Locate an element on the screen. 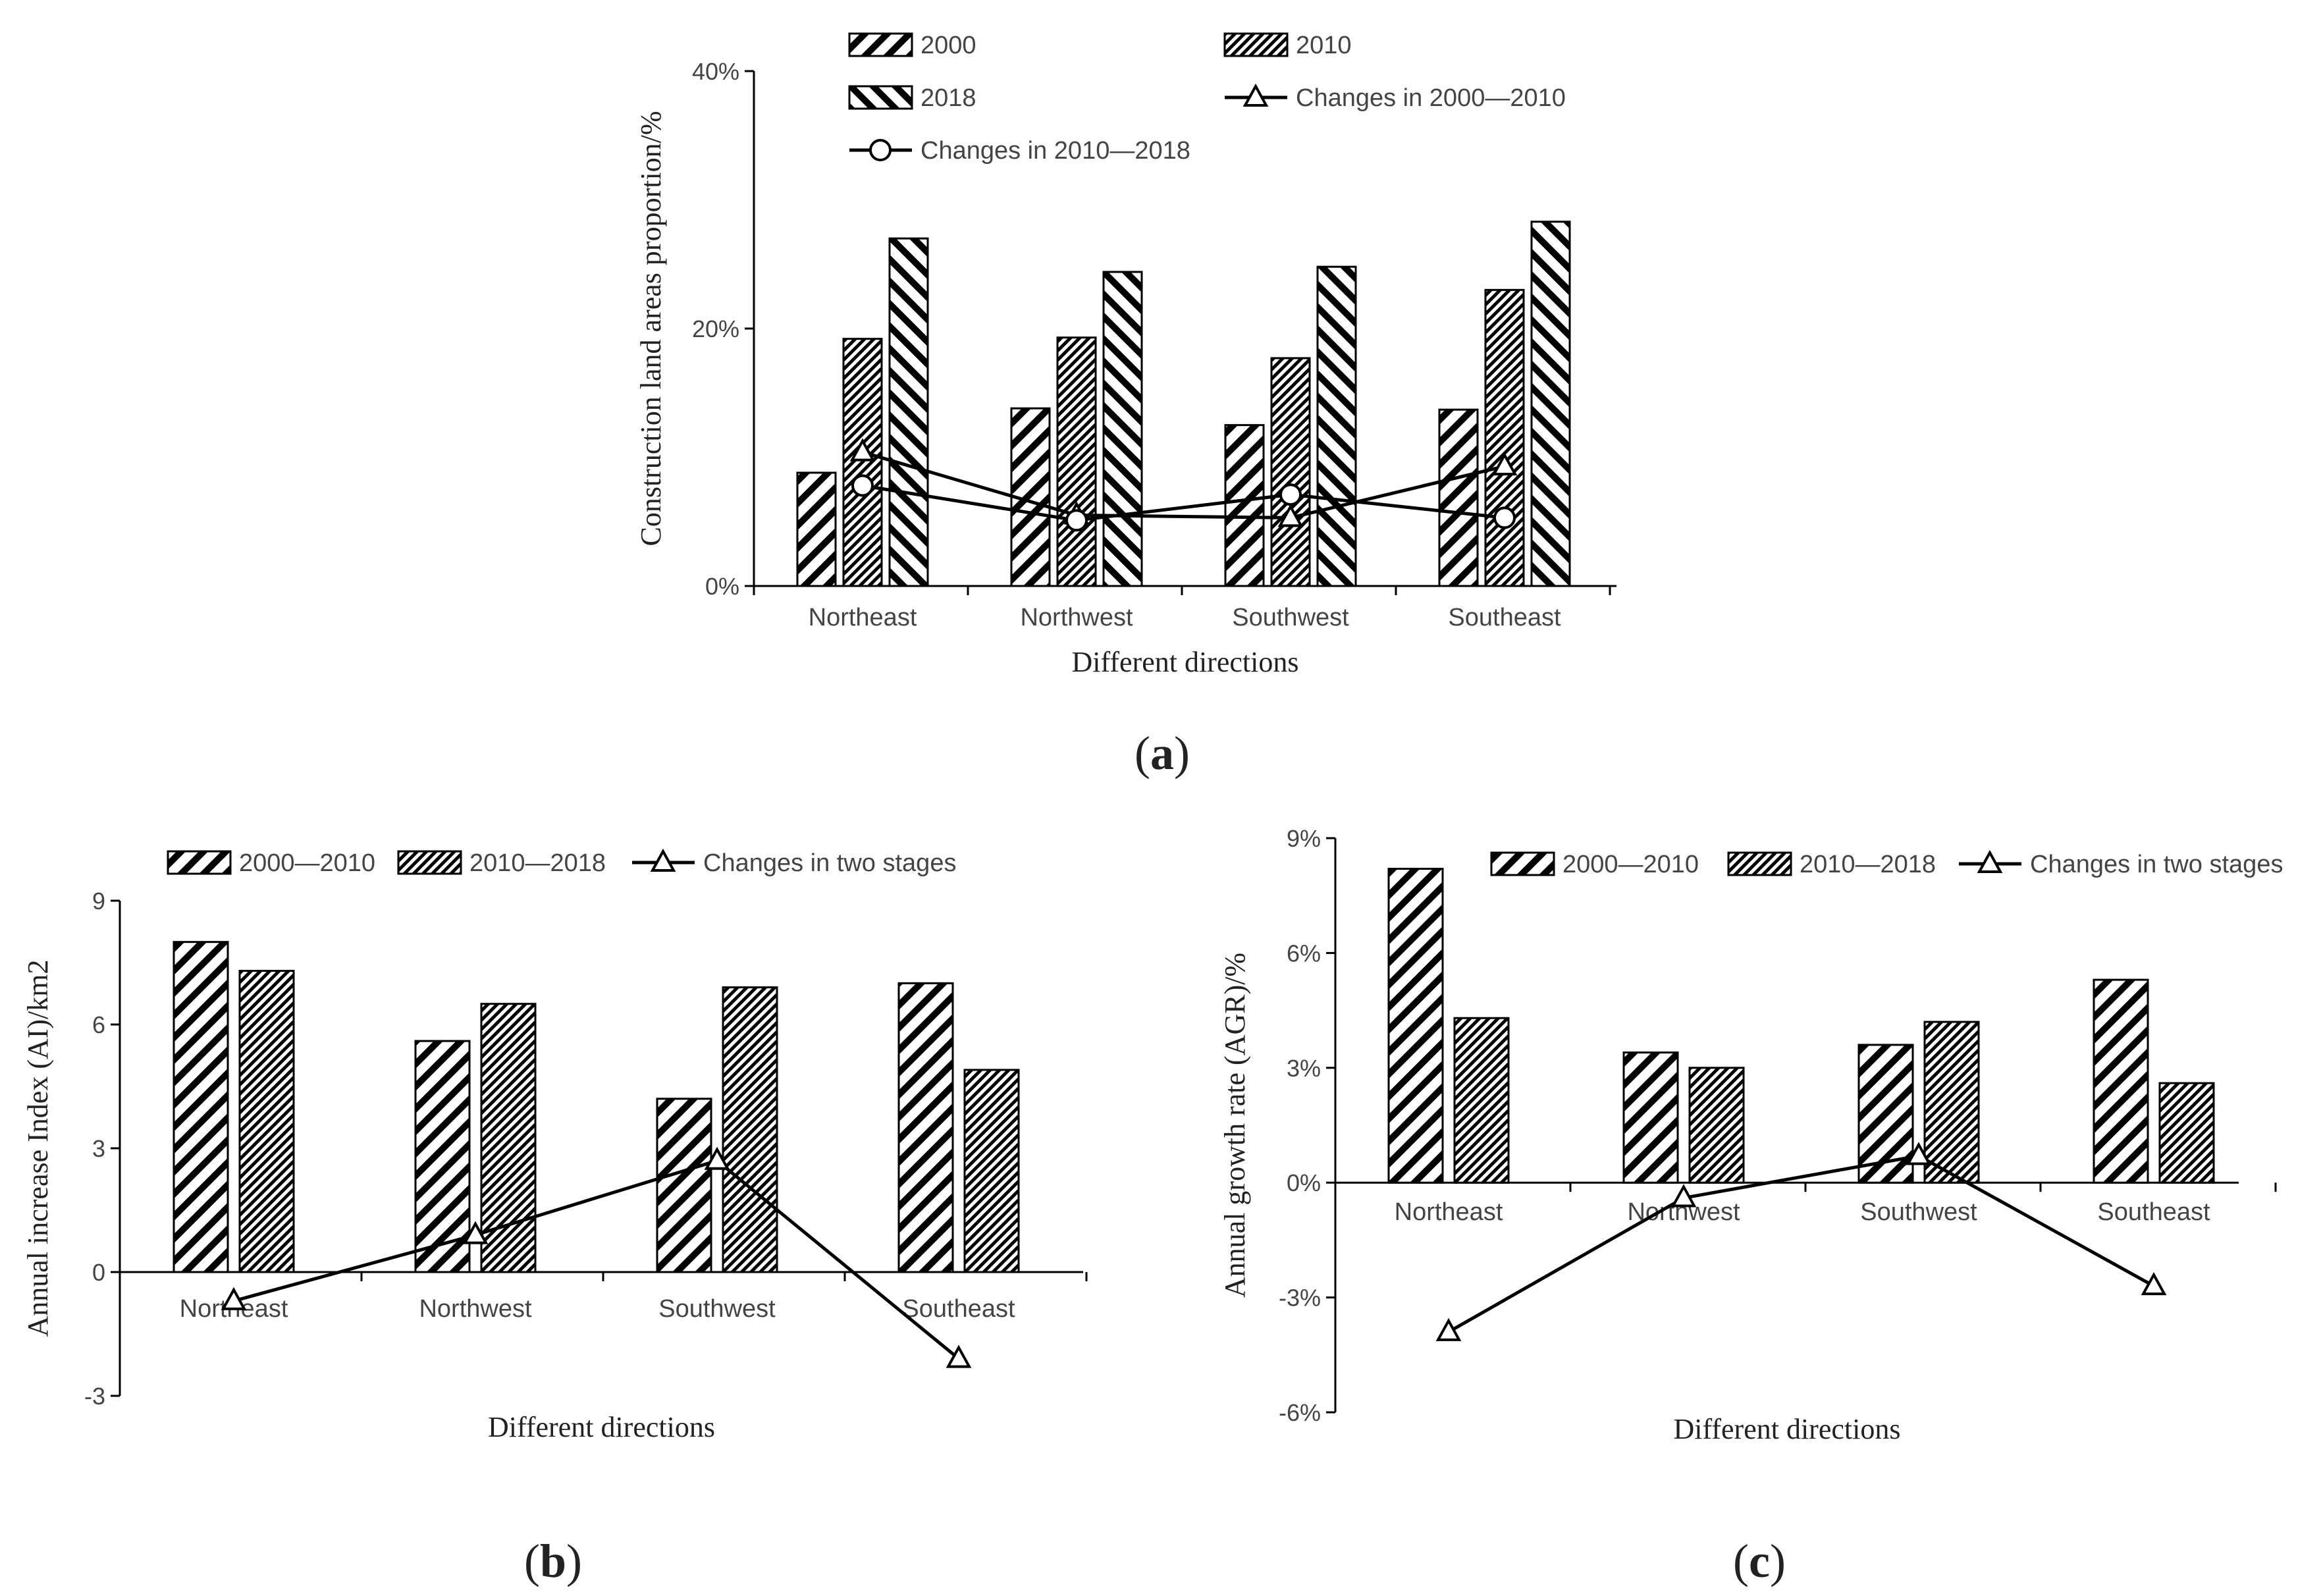  legend-item: 2018 is located at coordinates (912, 98).